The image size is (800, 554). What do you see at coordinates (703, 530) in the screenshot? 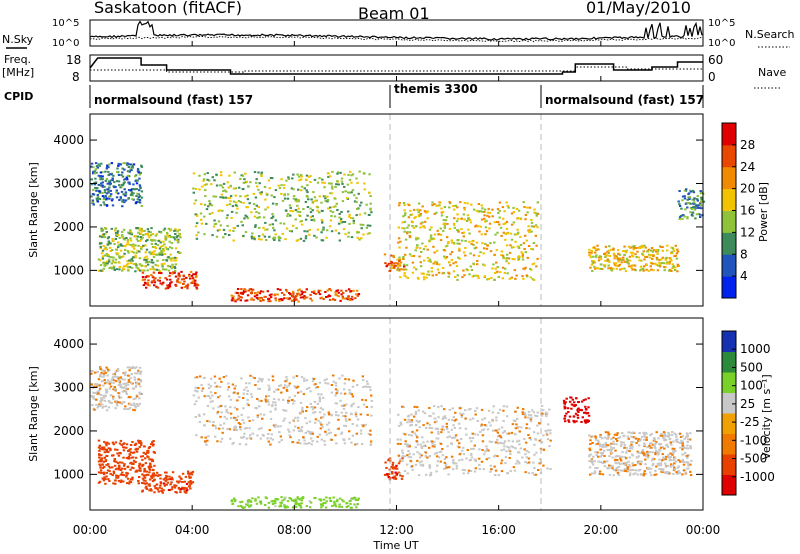
I see `xtick-label-6: 00:00` at bounding box center [703, 530].